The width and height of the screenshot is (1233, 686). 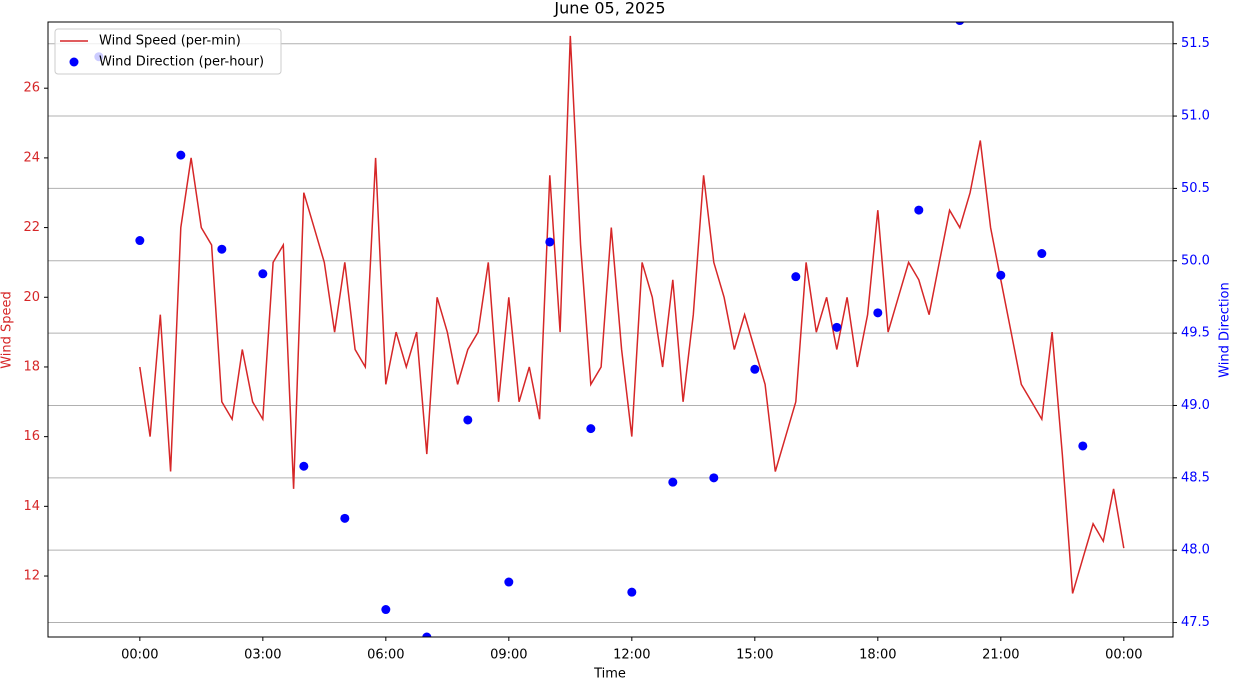 What do you see at coordinates (74, 62) in the screenshot?
I see `legend-marker` at bounding box center [74, 62].